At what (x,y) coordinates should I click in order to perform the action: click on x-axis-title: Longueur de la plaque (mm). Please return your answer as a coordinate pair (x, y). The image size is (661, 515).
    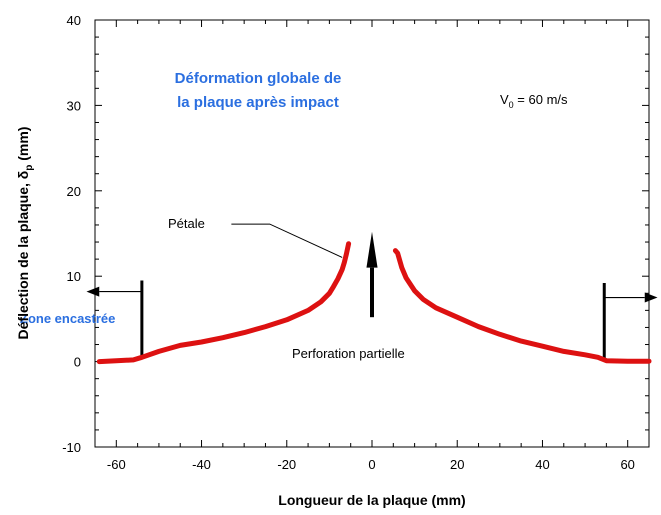
    Looking at the image, I should click on (371, 500).